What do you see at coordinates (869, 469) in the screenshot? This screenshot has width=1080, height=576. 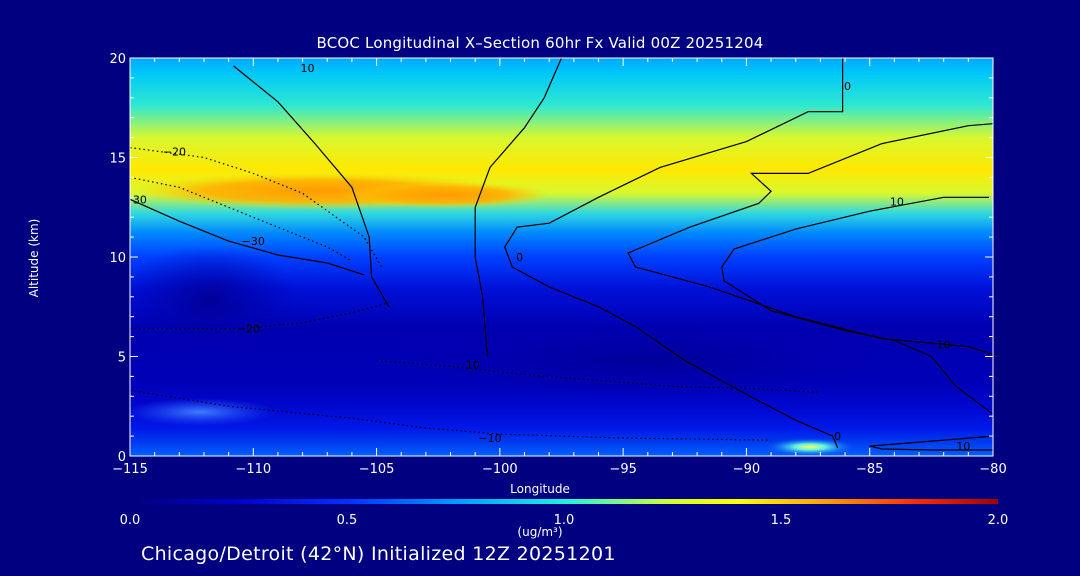 I see `x-tick-label: −85` at bounding box center [869, 469].